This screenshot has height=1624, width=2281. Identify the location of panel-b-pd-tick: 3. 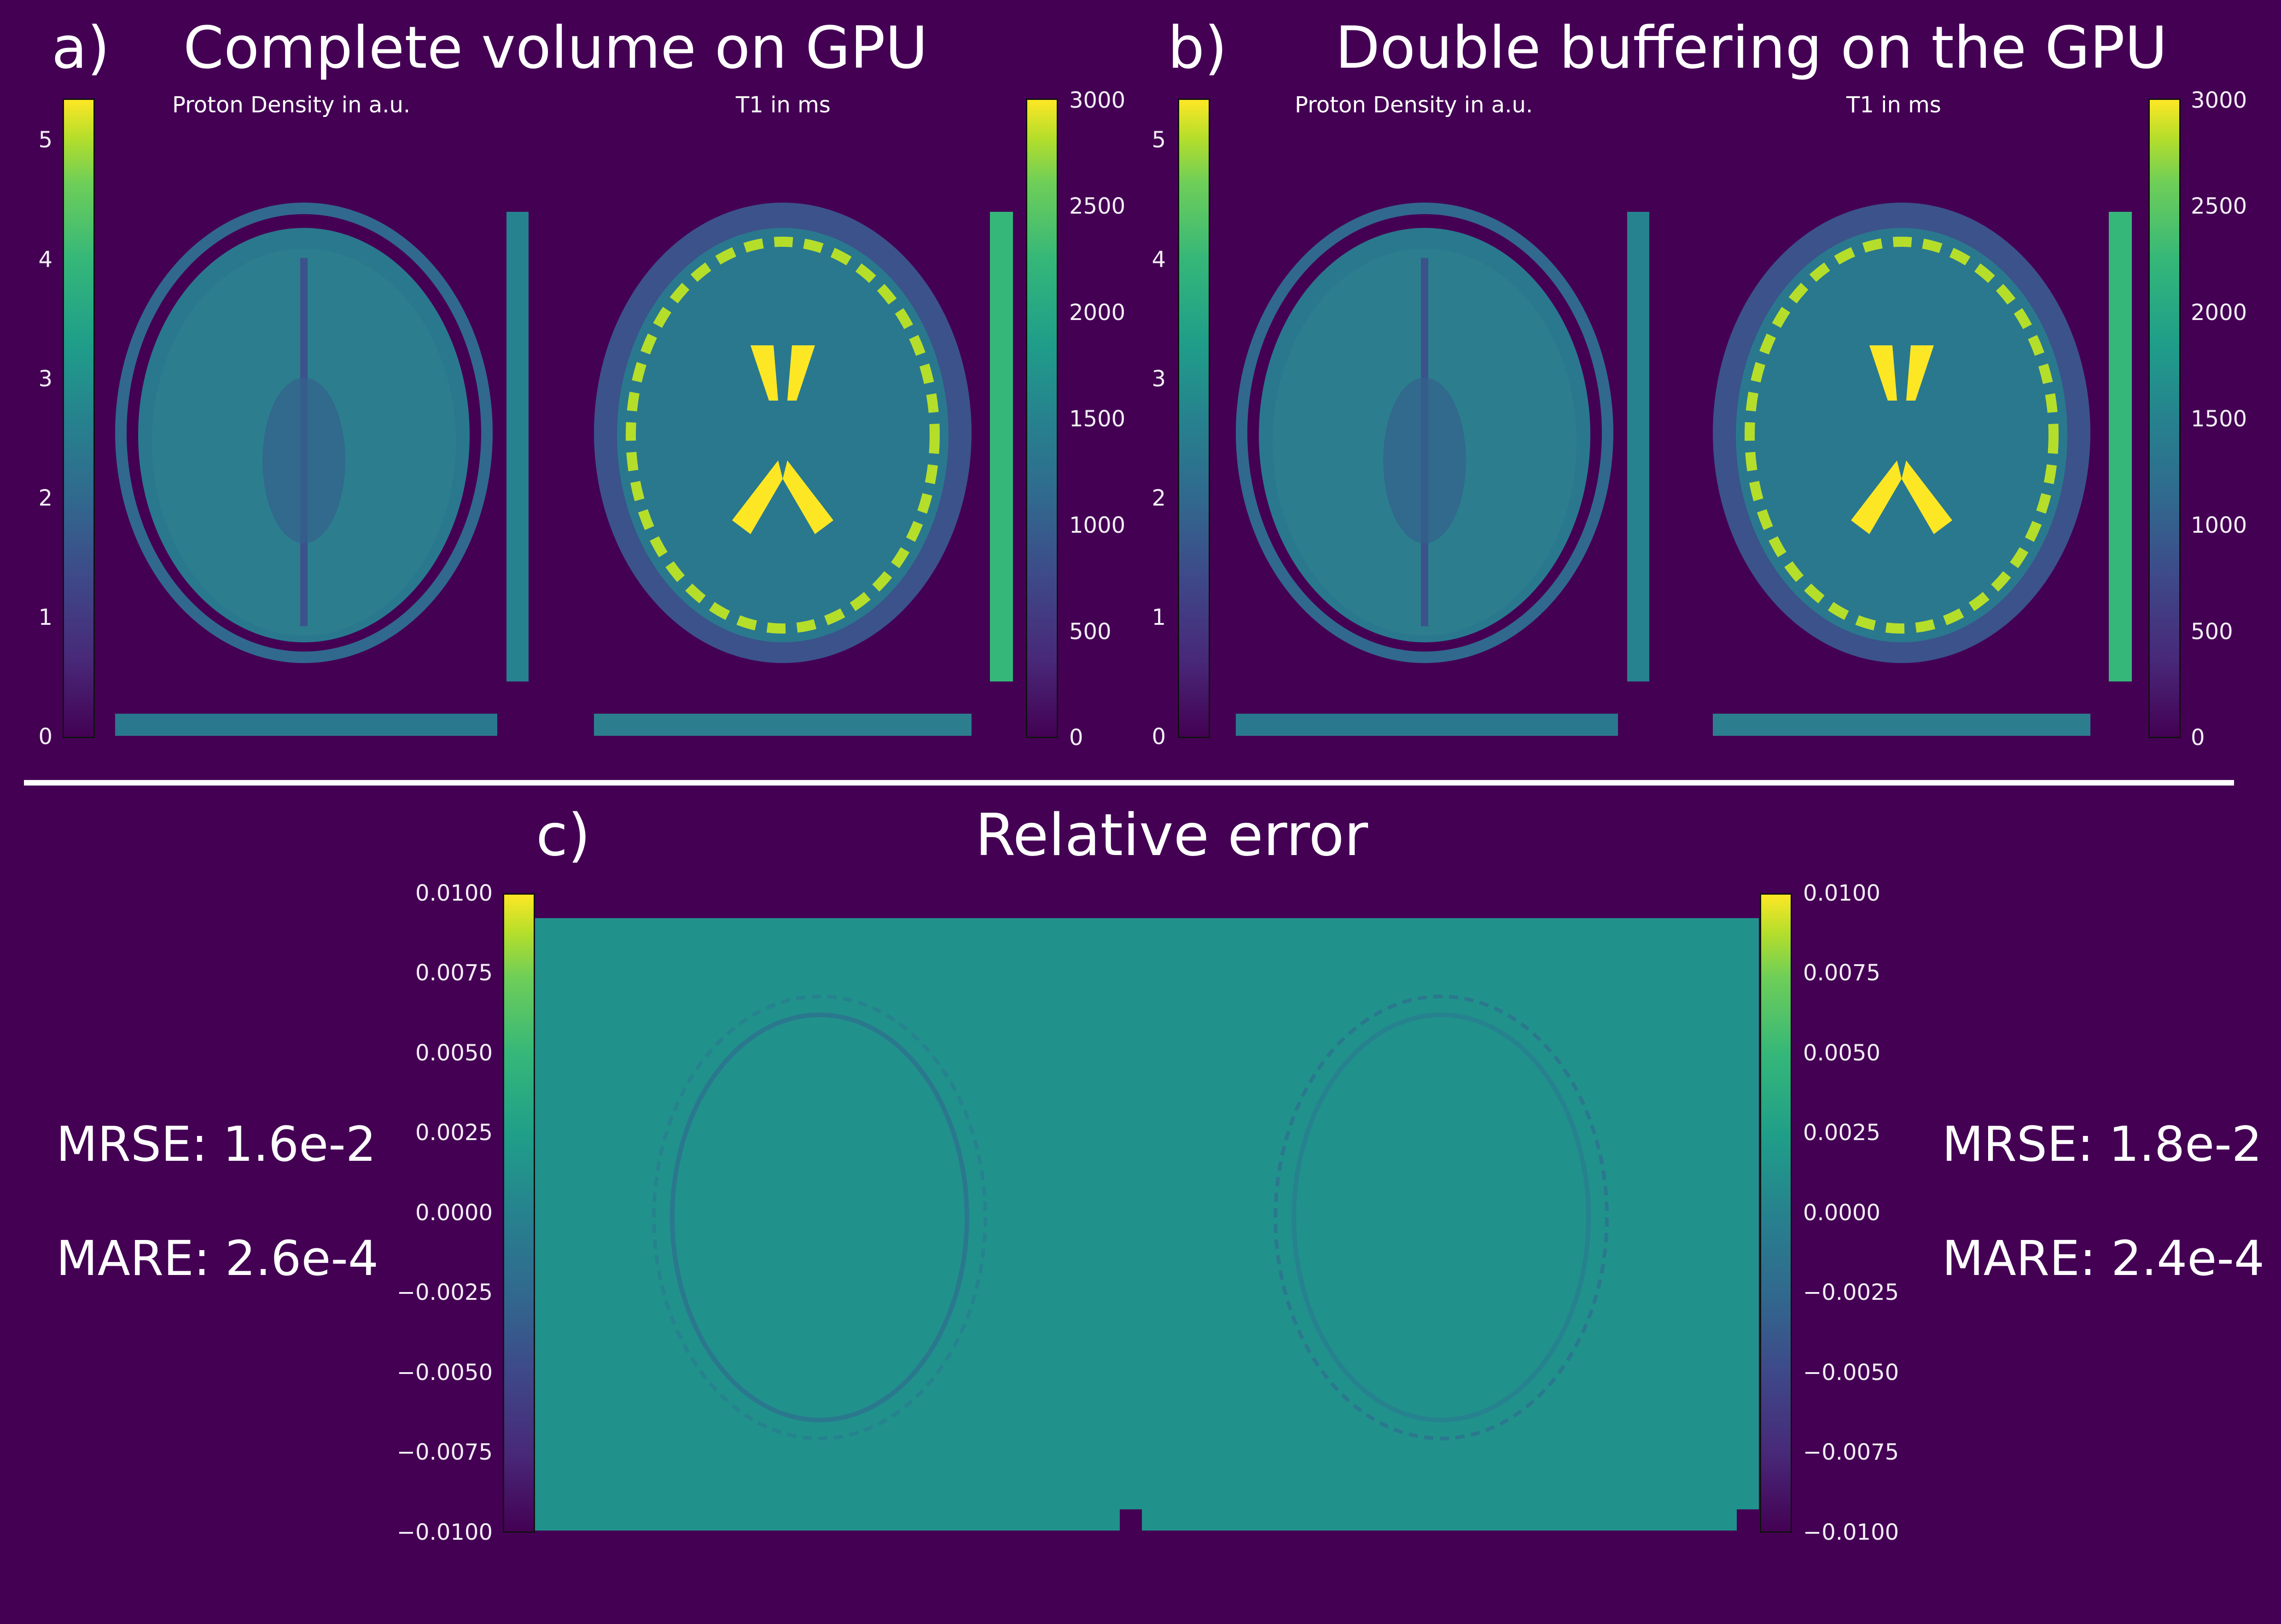
(1159, 379).